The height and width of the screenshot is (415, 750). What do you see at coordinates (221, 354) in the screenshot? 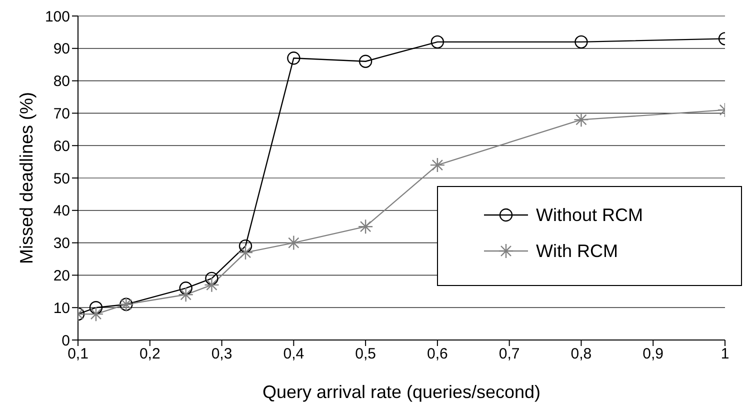
I see `x-tick-label: 0,3` at bounding box center [221, 354].